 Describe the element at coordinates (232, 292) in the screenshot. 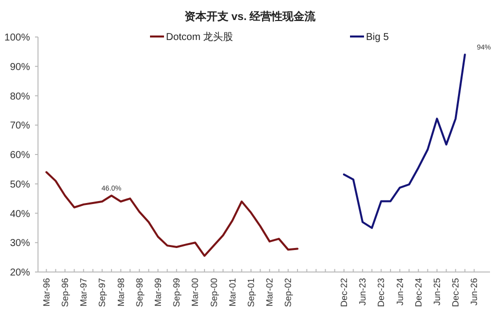

I see `x-tick-label: Mar-01` at that location.